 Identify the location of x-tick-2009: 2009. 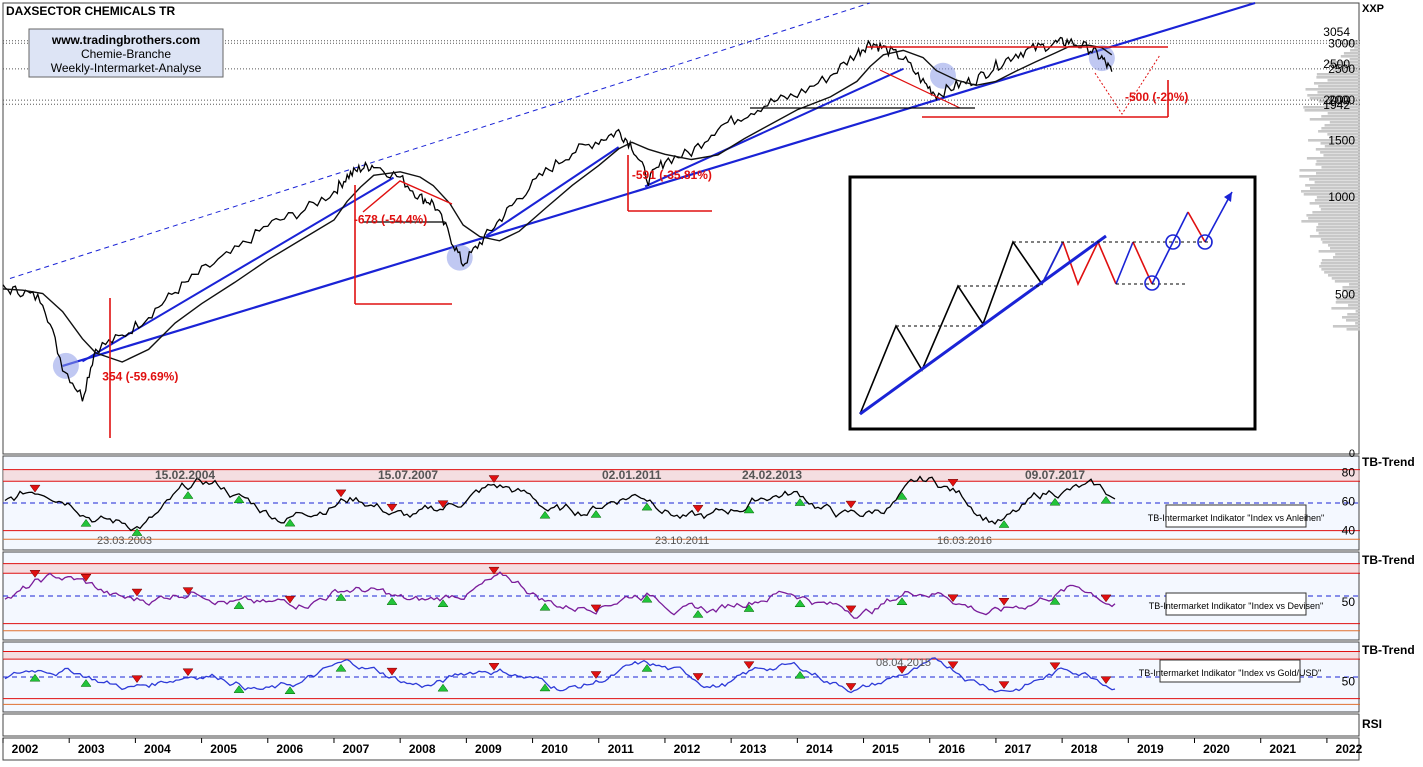
(488, 749).